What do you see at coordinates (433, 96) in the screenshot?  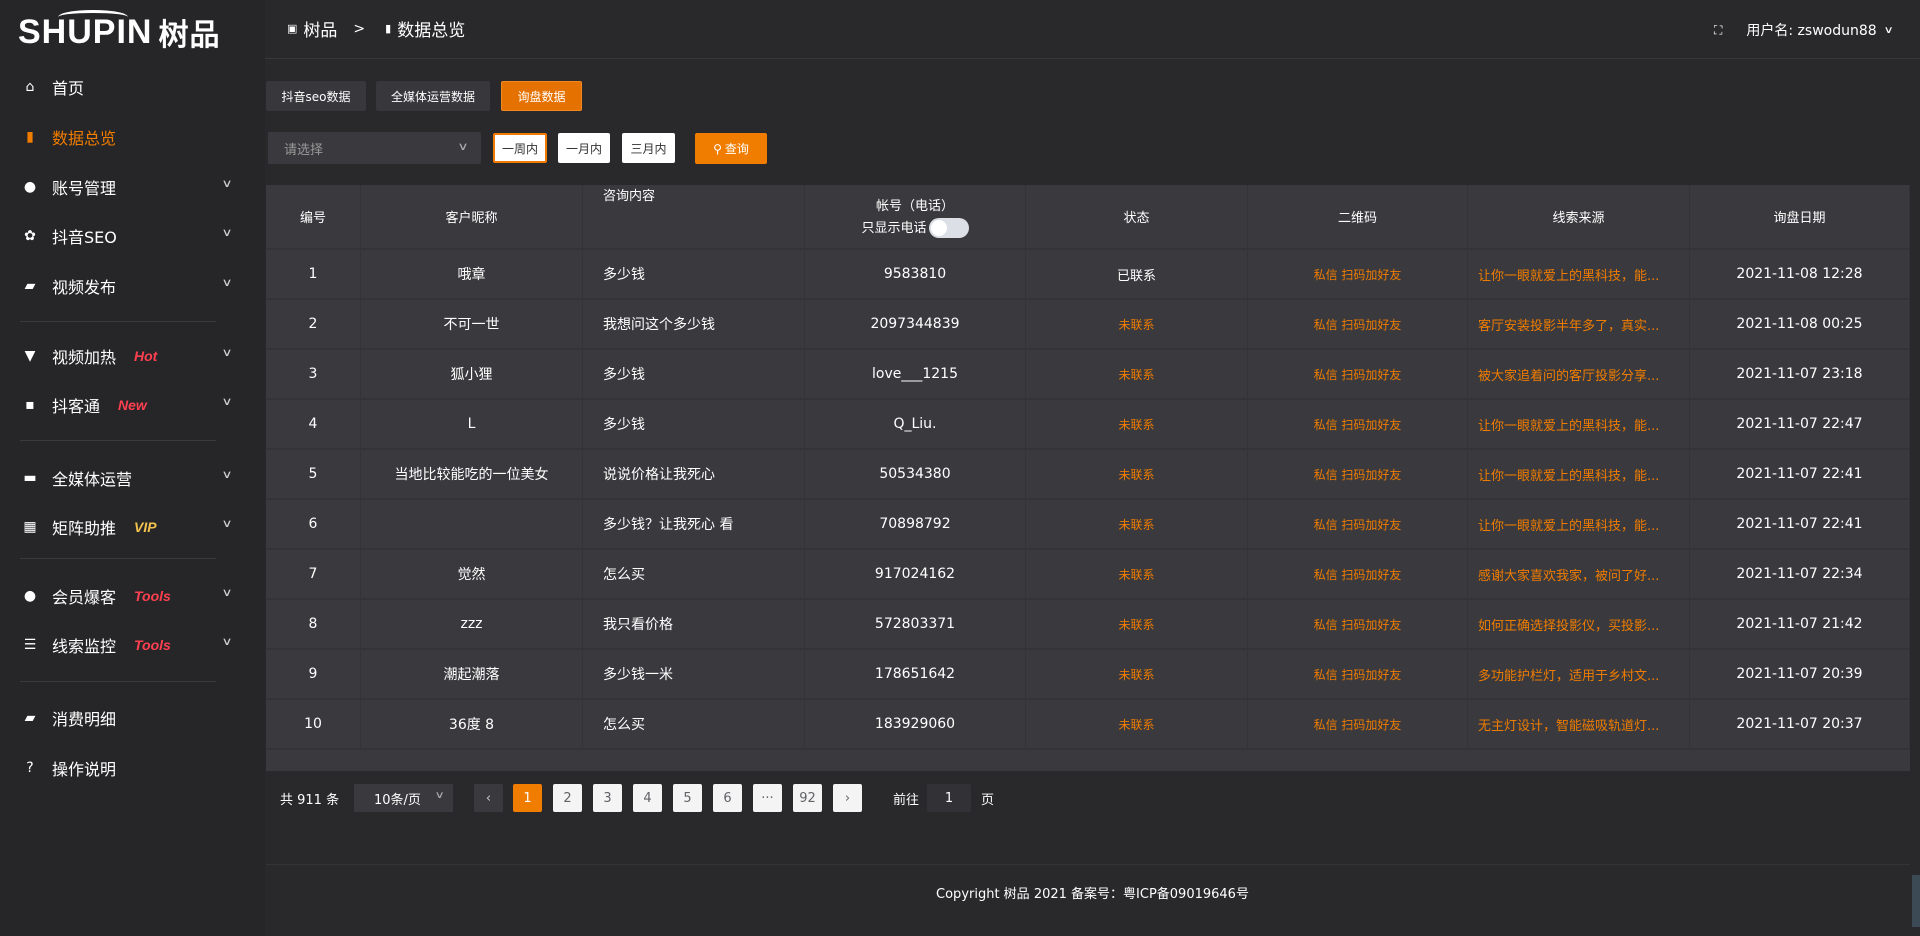 I see `tab-all-media: 全媒体运营数据` at bounding box center [433, 96].